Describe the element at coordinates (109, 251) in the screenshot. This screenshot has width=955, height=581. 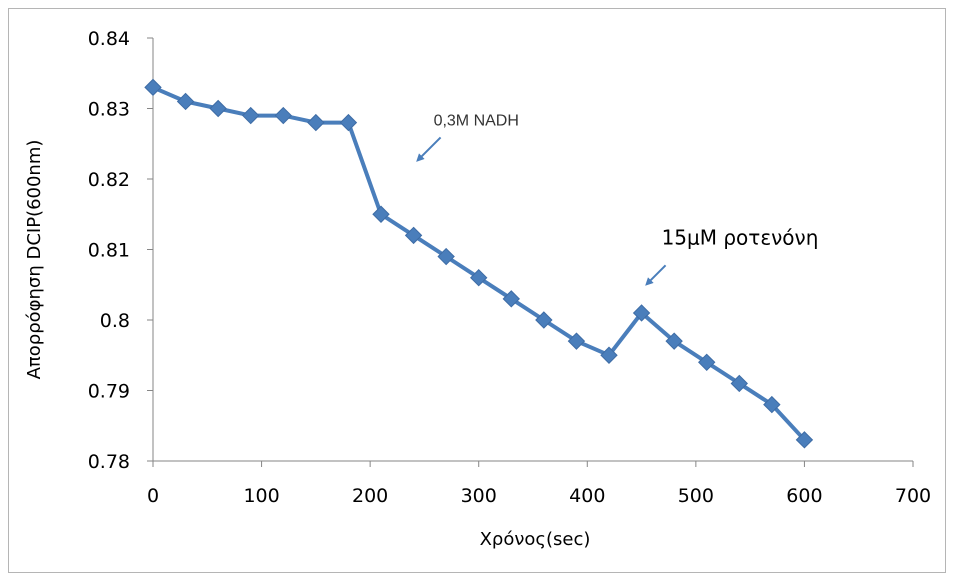
I see `y-tick-label: 0.81` at that location.